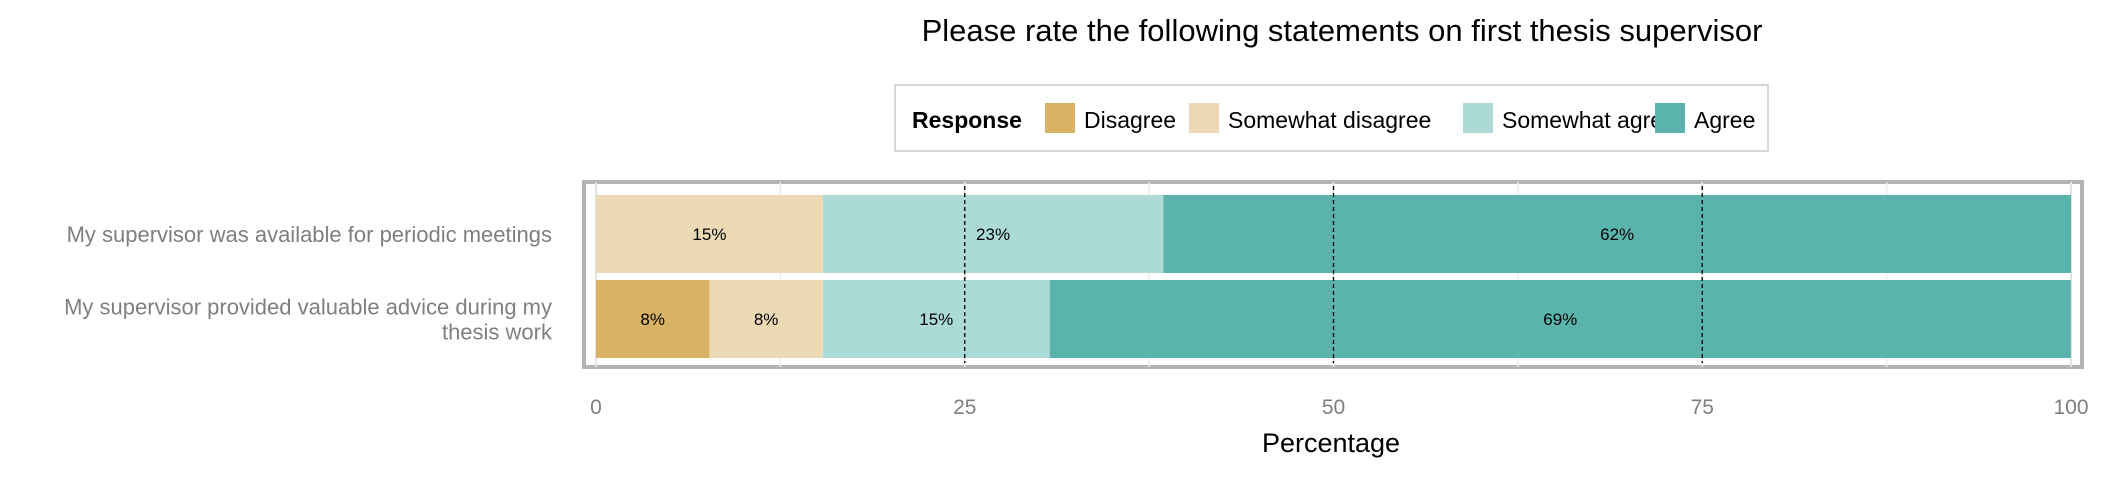 The height and width of the screenshot is (489, 2125). I want to click on legend-key-somewhat-agree, so click(1478, 118).